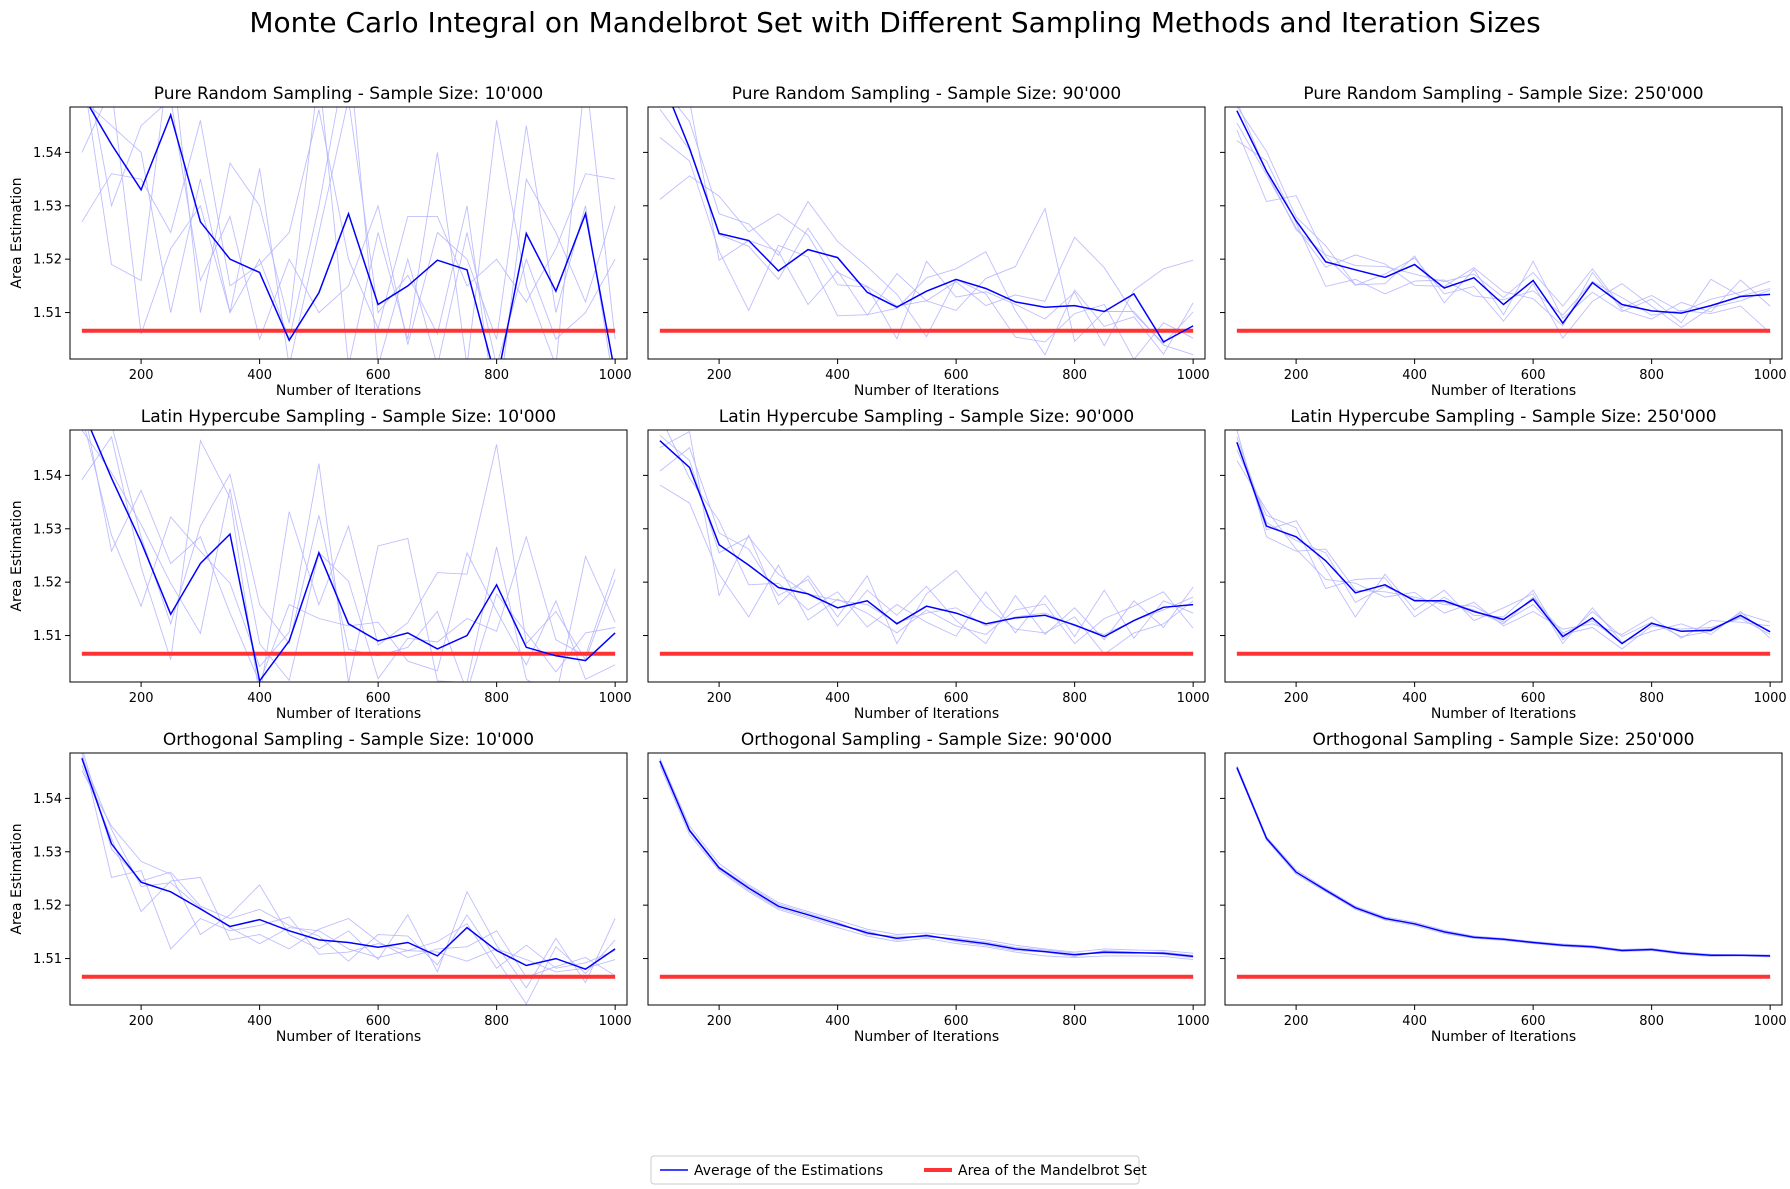 Image resolution: width=1790 pixels, height=1189 pixels. I want to click on legend-average-label: Average of the Estimations, so click(788, 1171).